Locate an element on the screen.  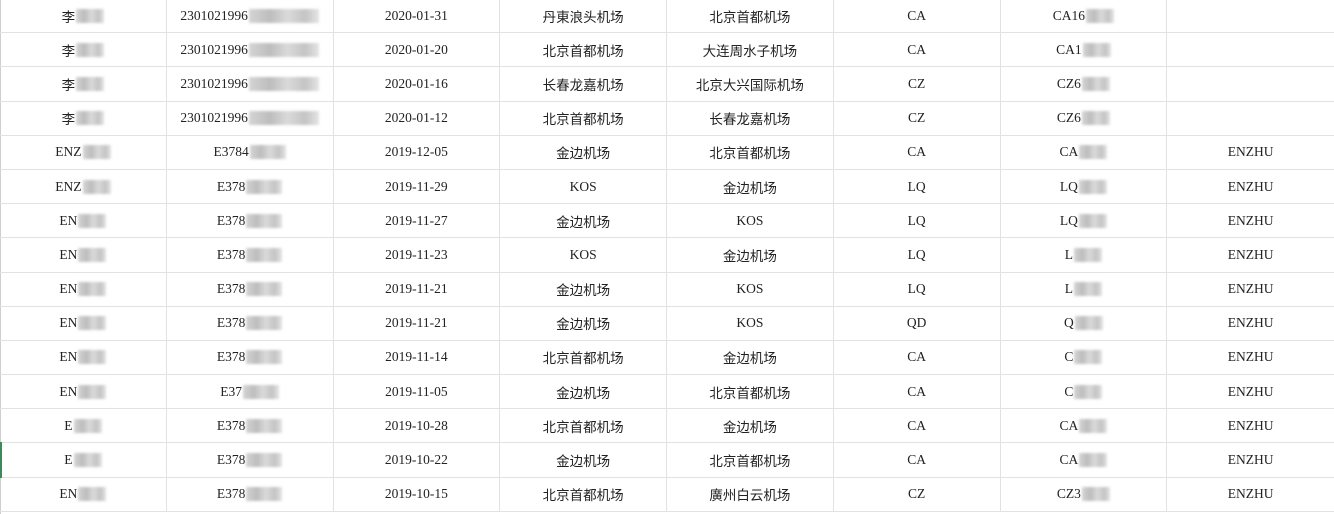
cell-id: E3784 is located at coordinates (250, 152).